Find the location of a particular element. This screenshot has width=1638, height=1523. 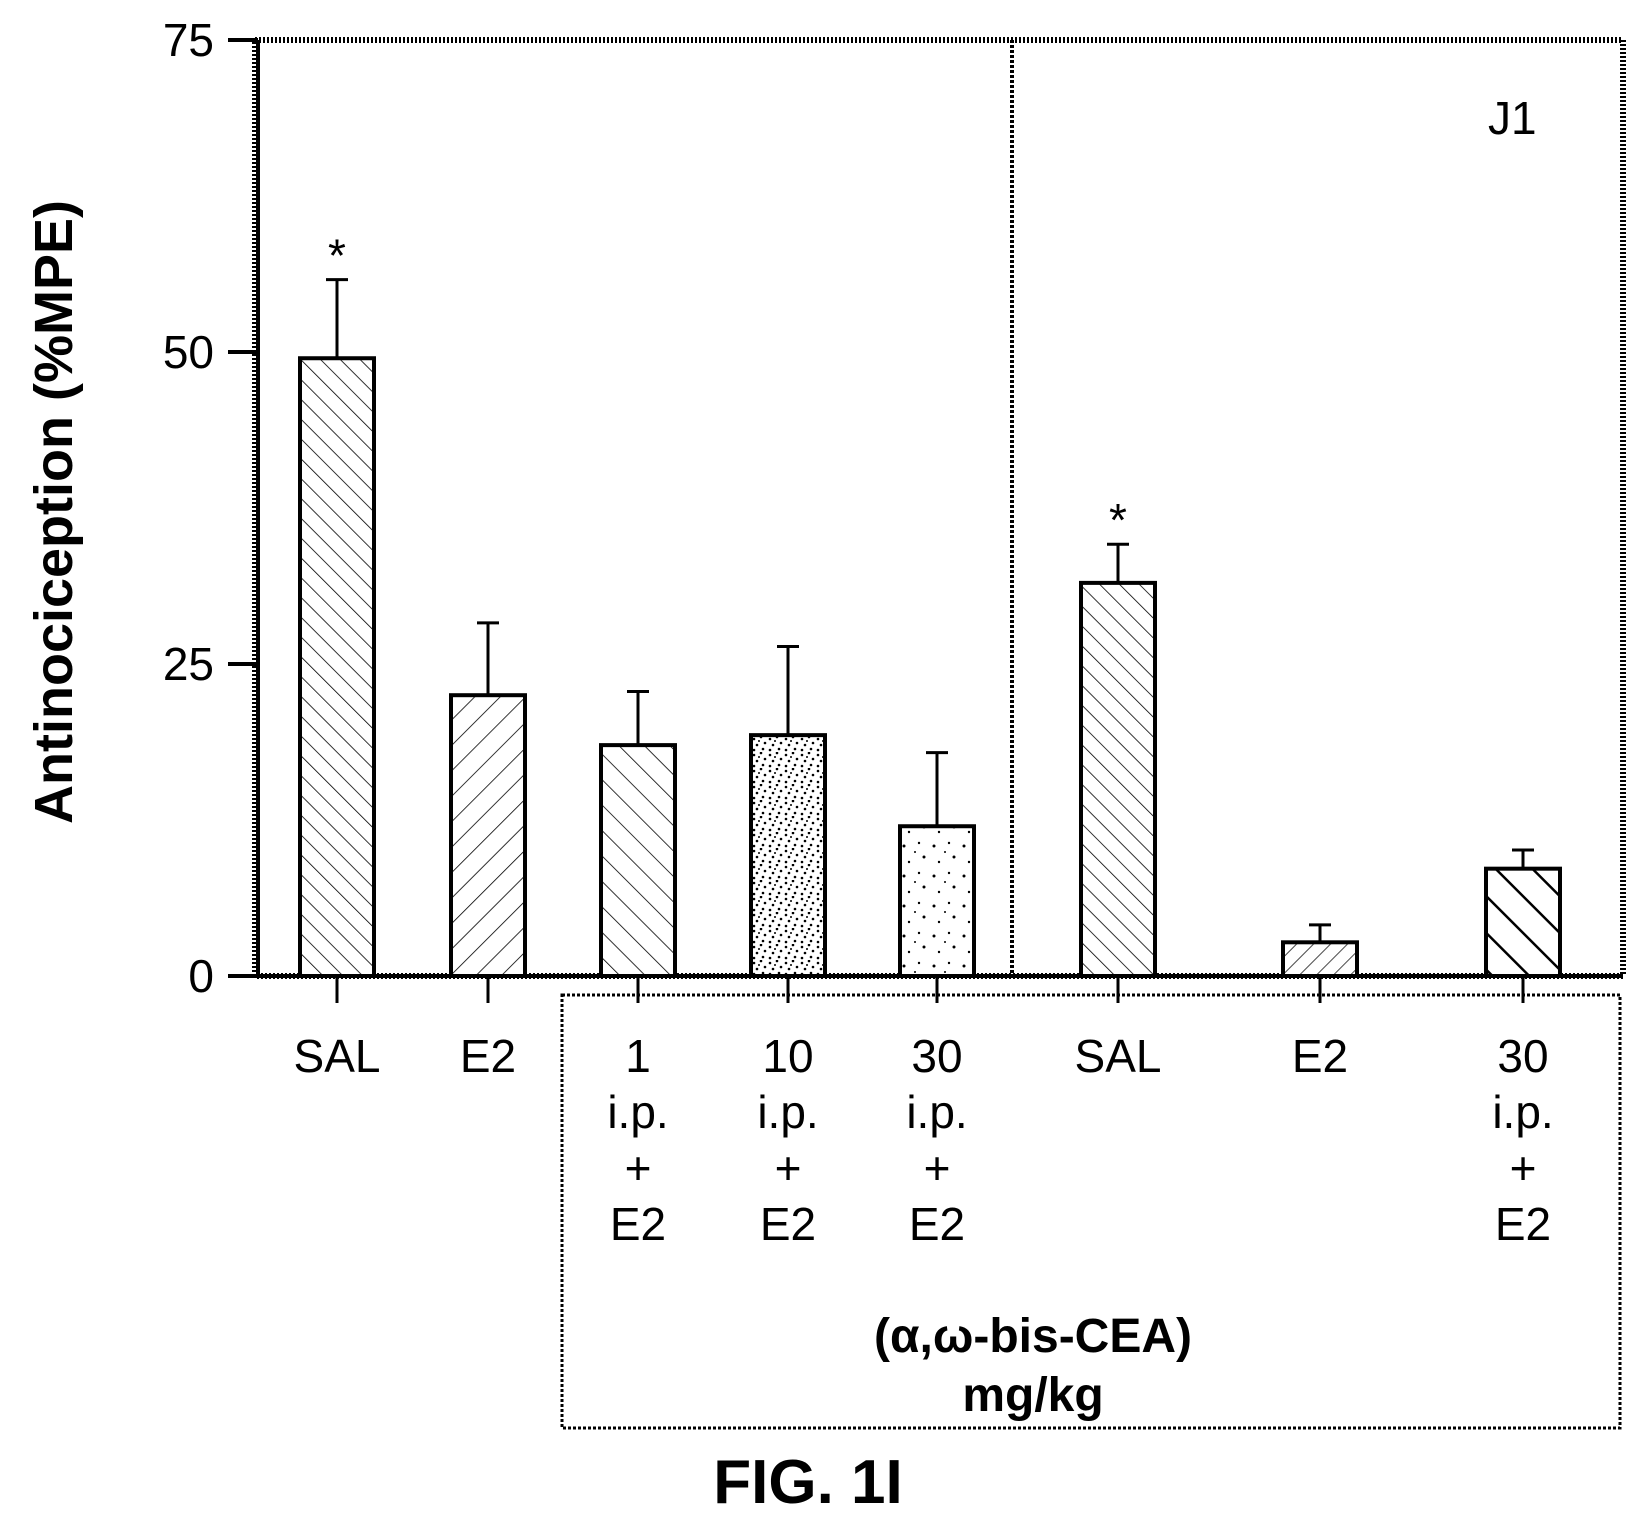

figure-label: FIG. 1I is located at coordinates (807, 1482).